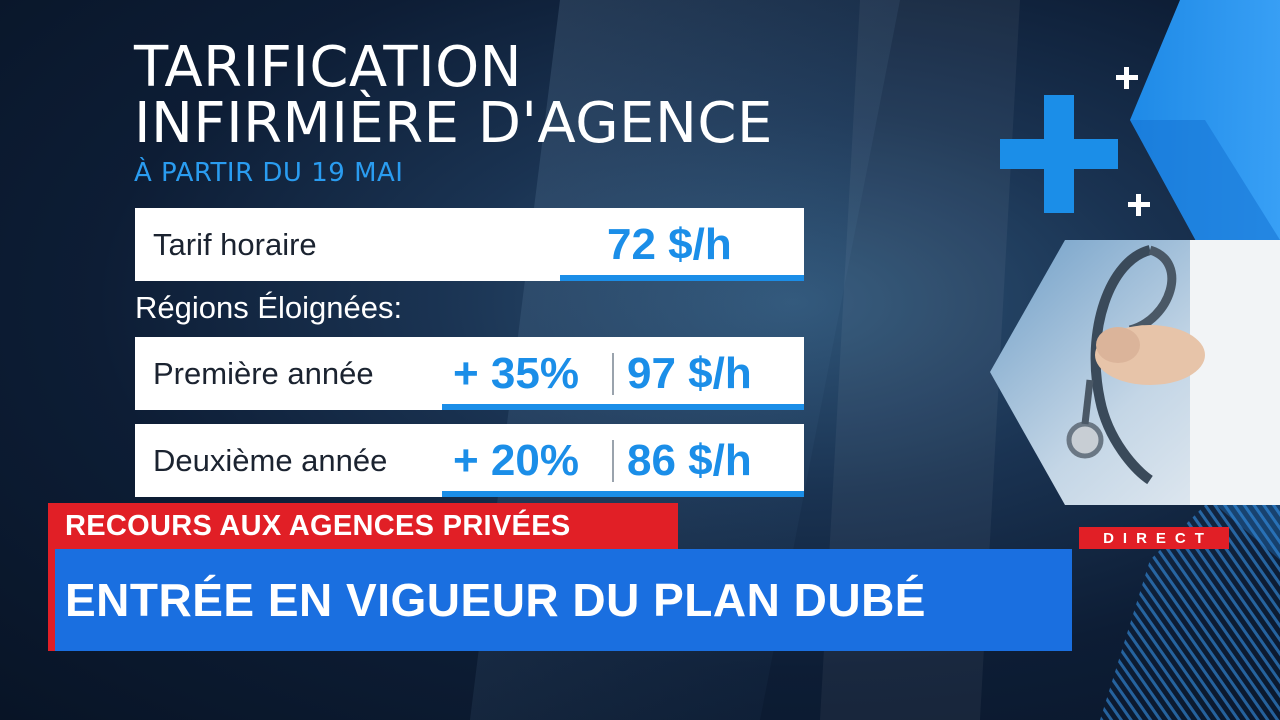  I want to click on second-year-underline, so click(623, 494).